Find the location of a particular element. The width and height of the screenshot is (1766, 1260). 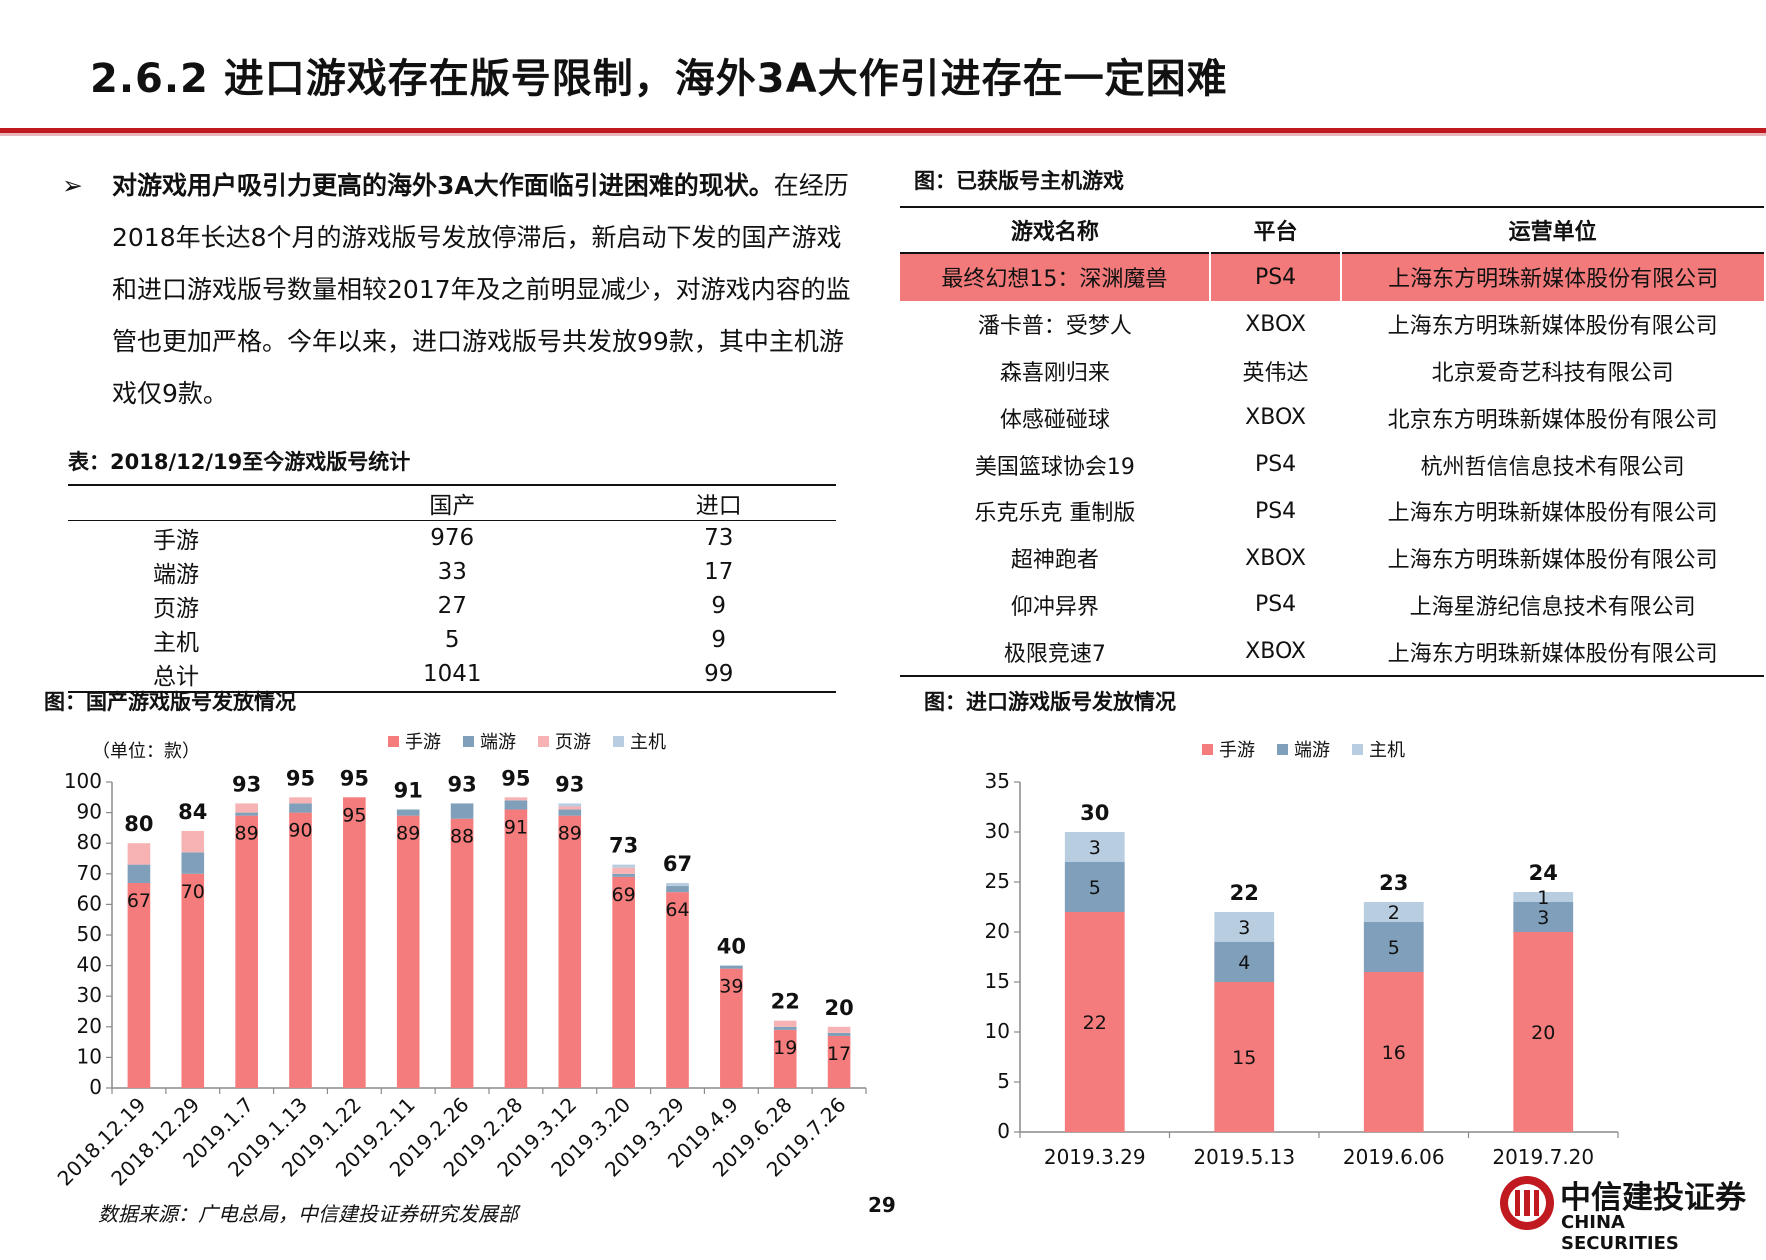

legend-item: 端游 is located at coordinates (1303, 749).